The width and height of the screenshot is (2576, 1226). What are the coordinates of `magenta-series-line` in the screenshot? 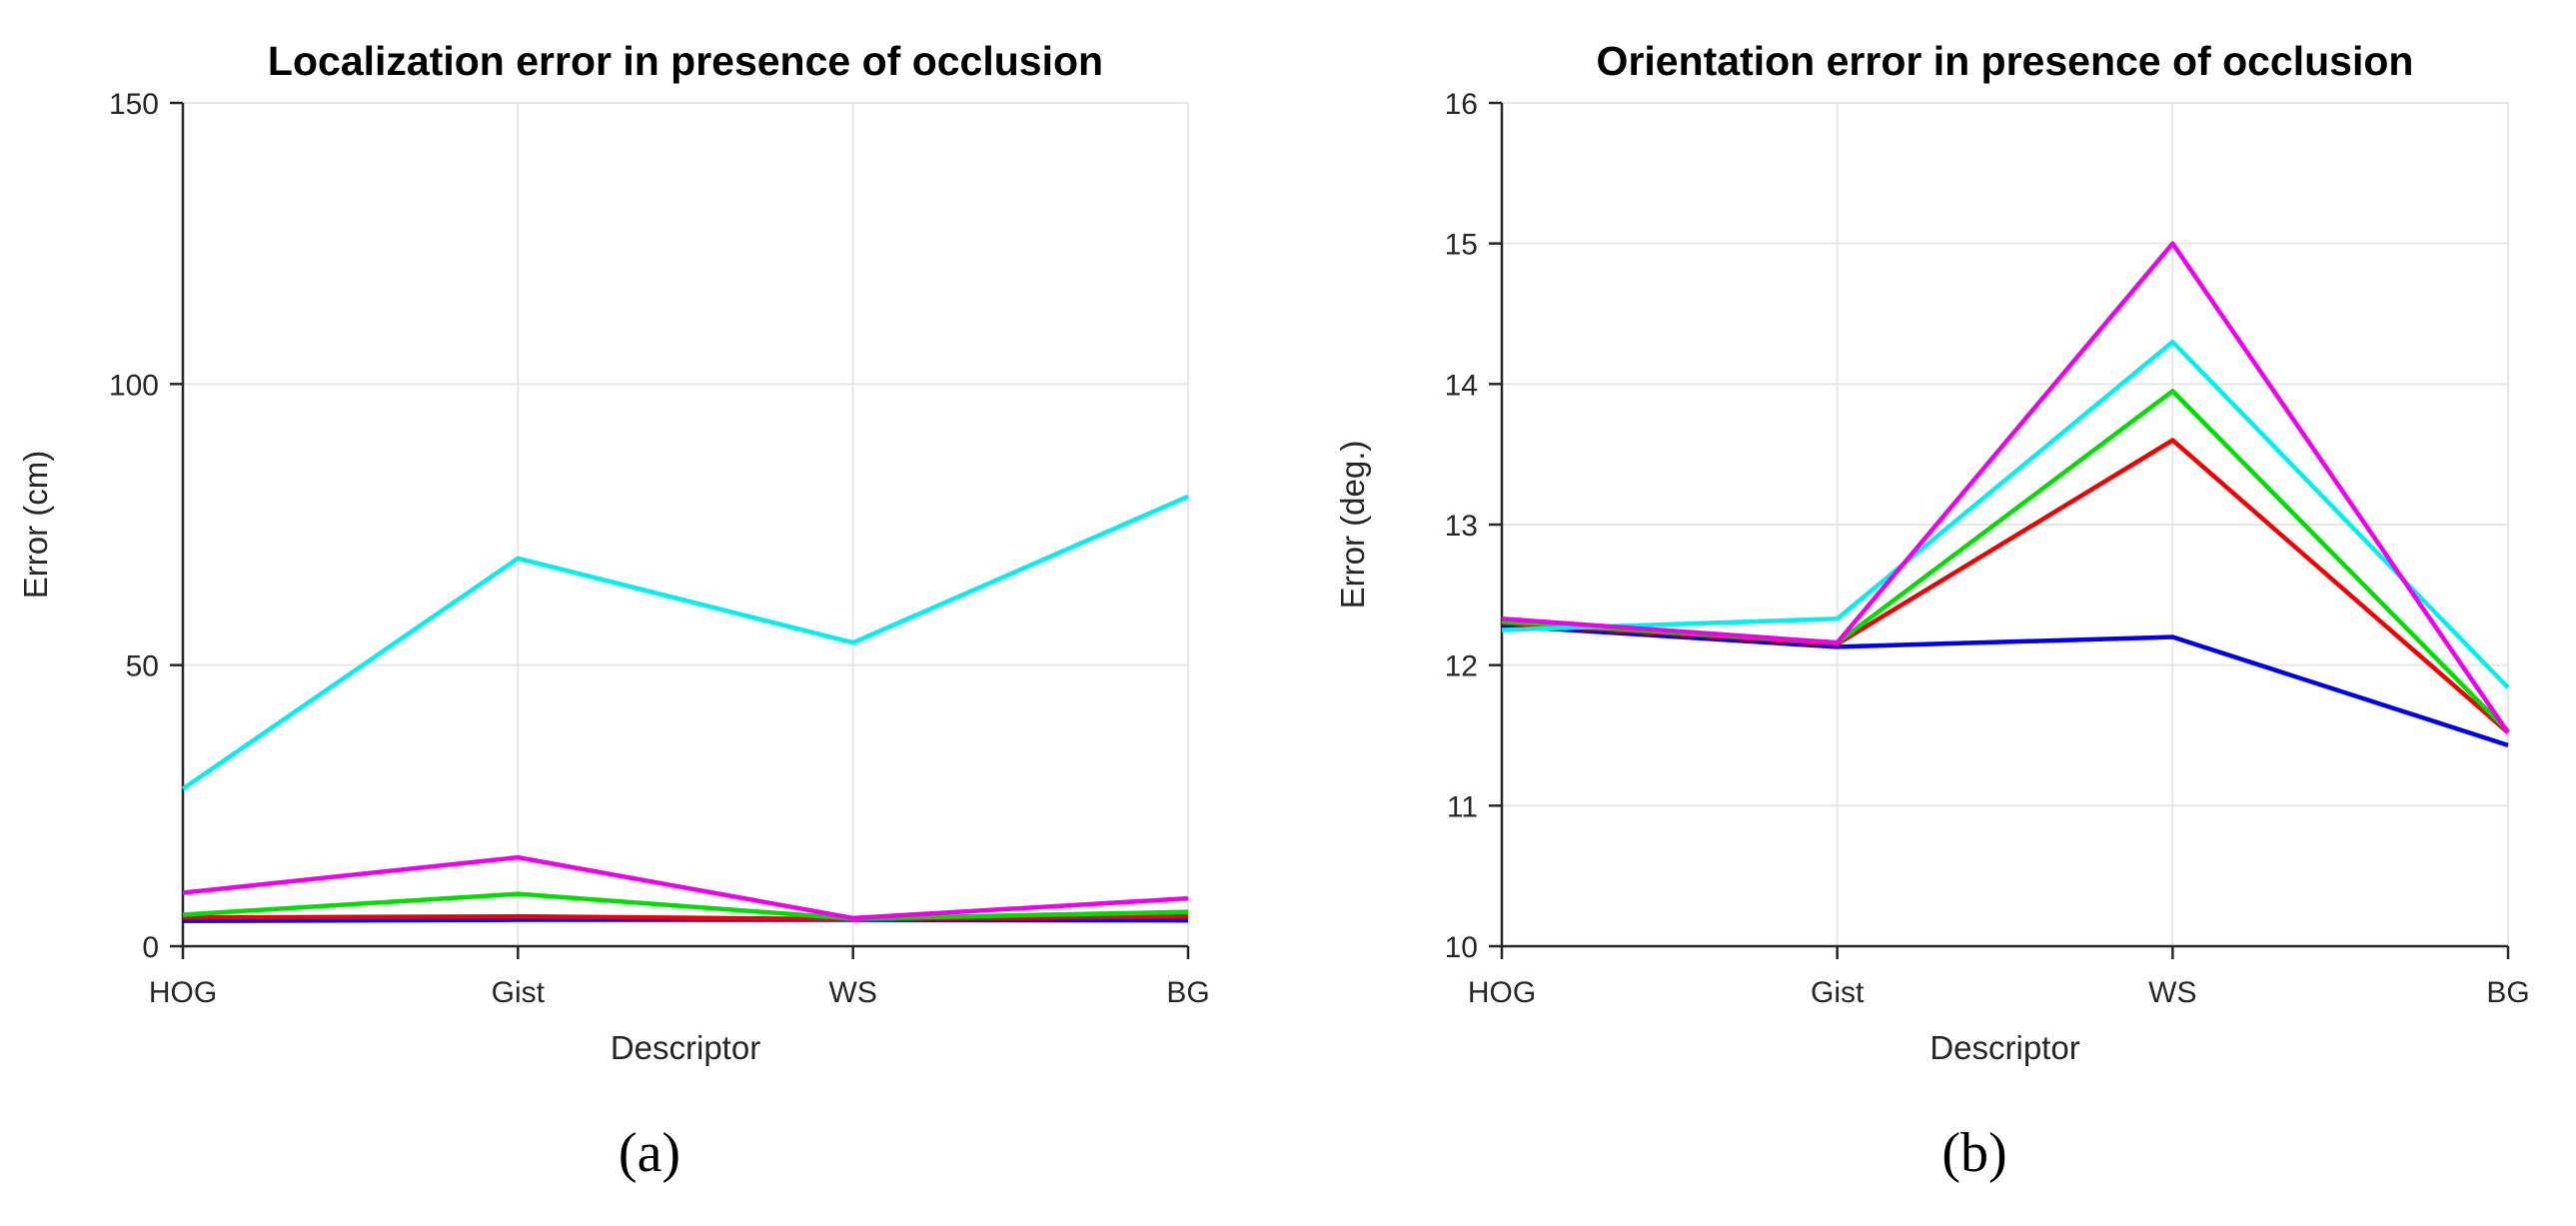 It's located at (685, 888).